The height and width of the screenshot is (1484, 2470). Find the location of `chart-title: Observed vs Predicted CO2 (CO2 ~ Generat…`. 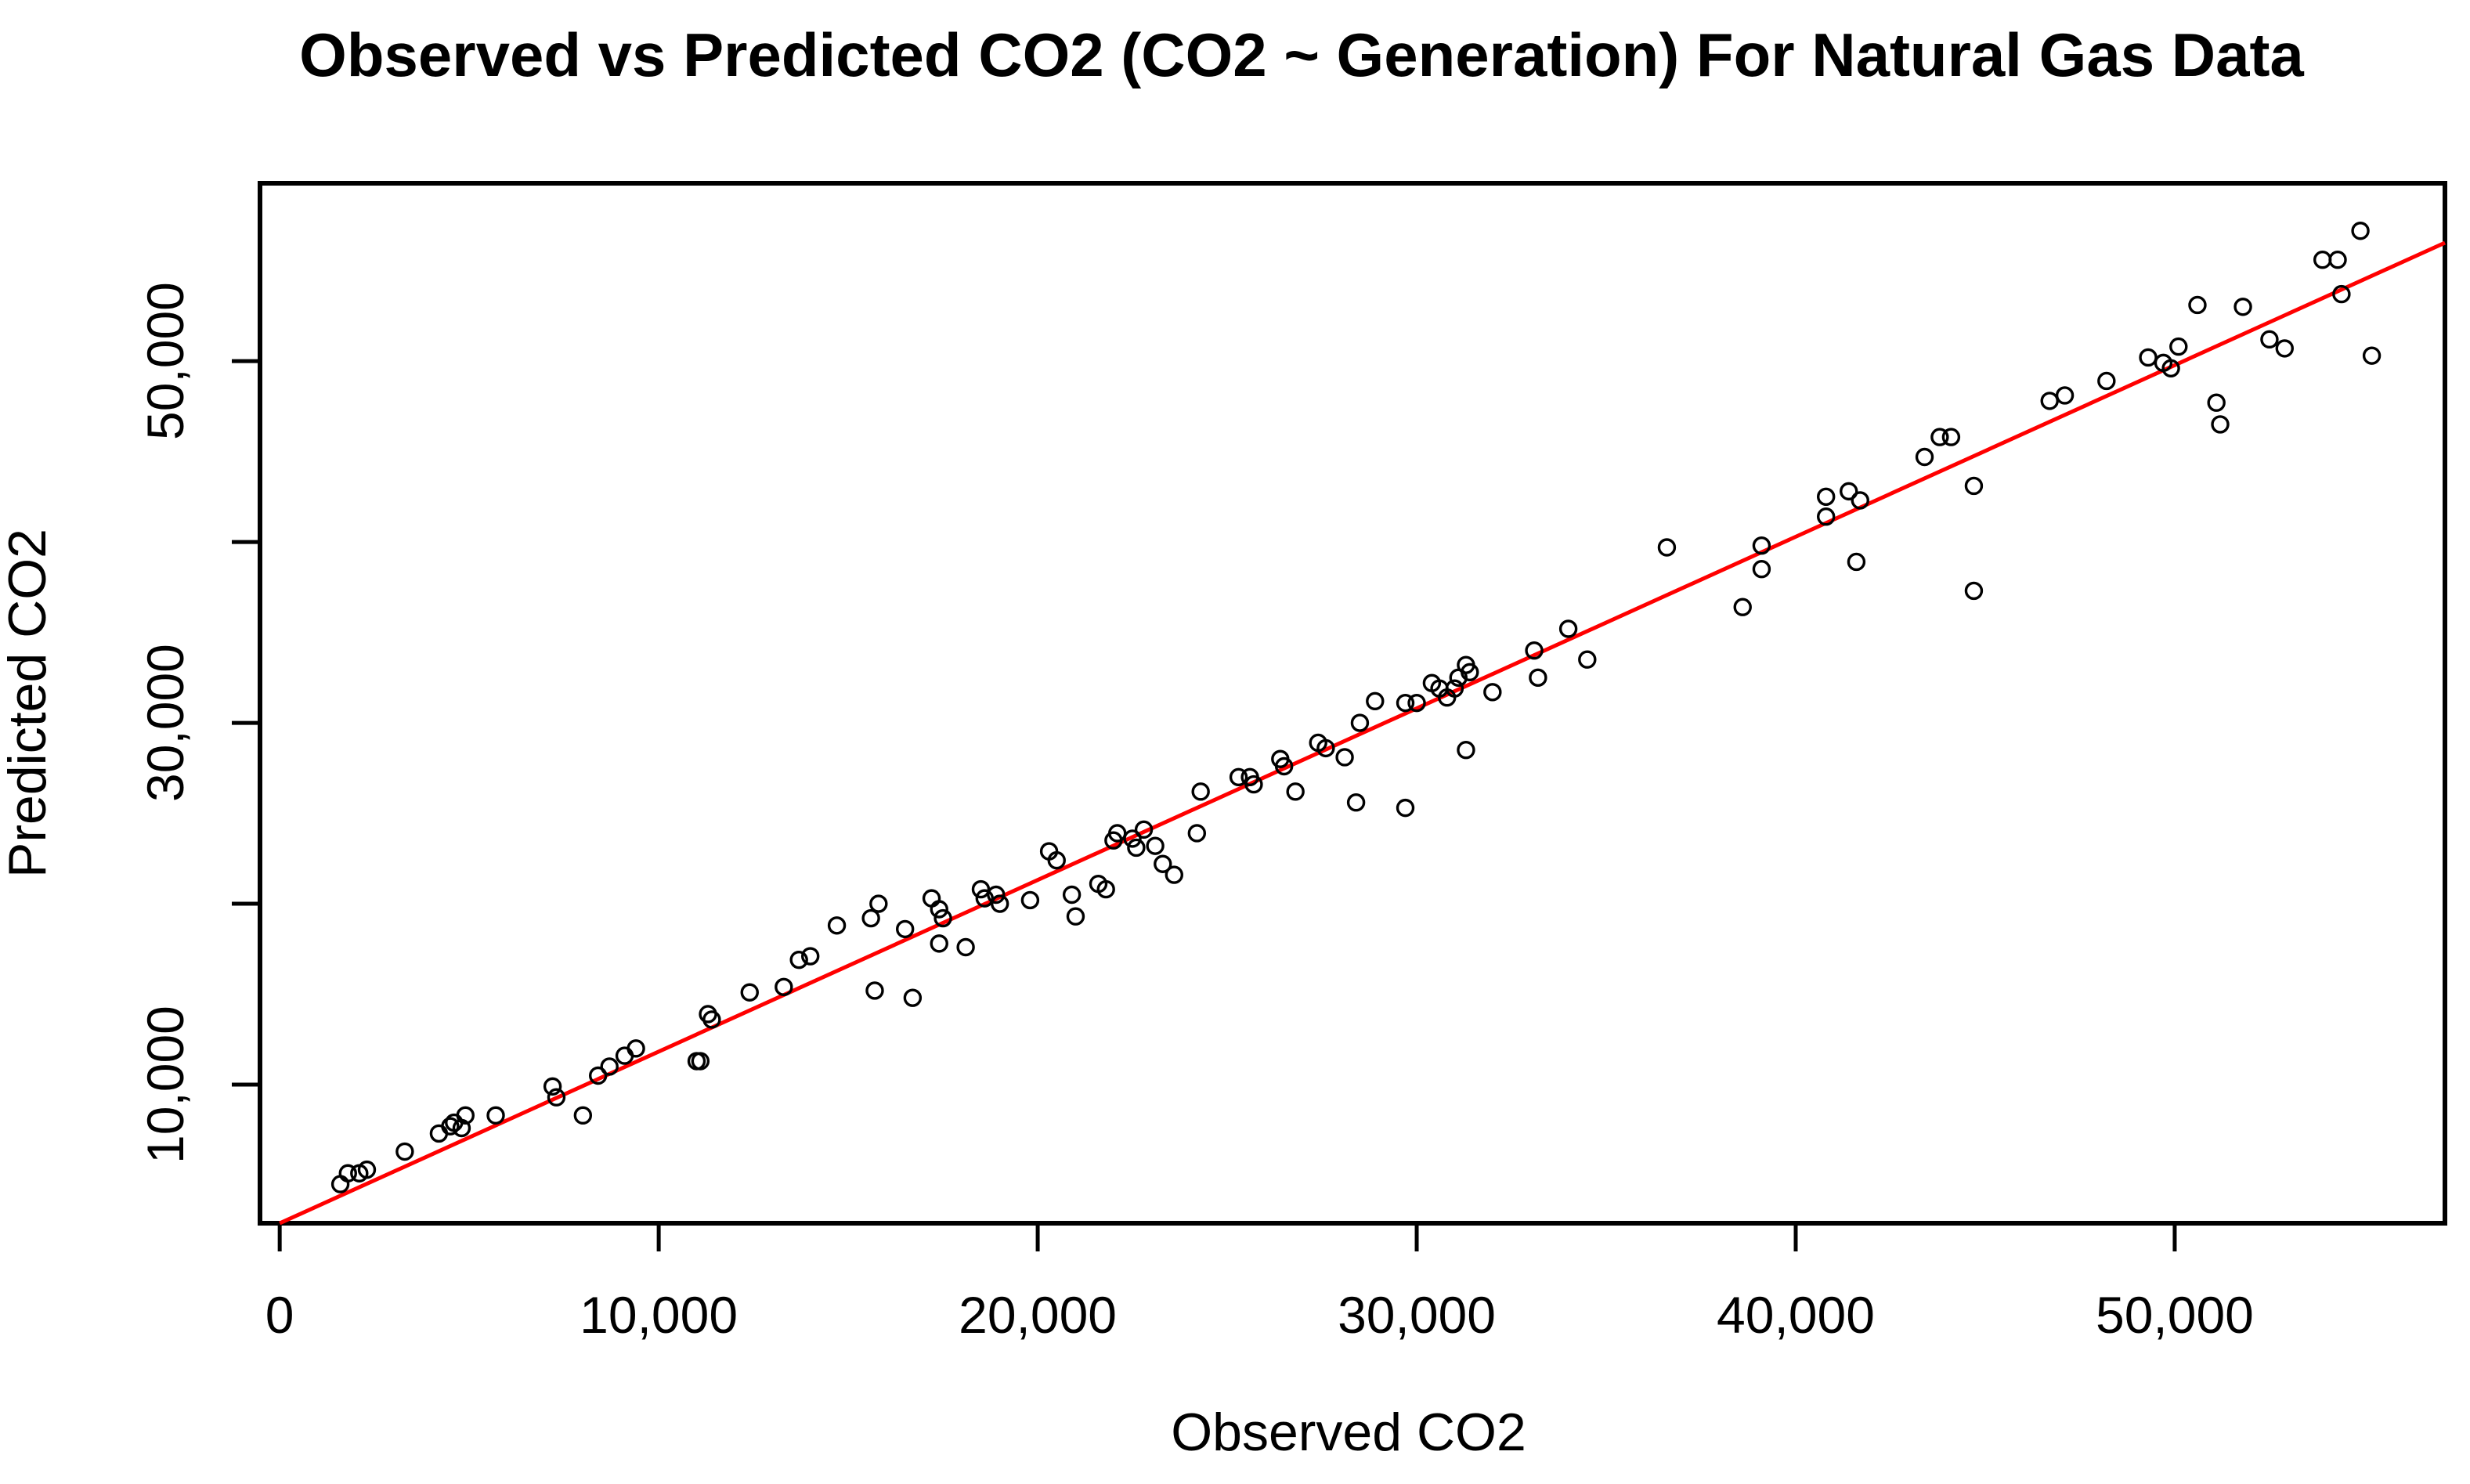

chart-title: Observed vs Predicted CO2 (CO2 ~ Generat… is located at coordinates (1301, 54).